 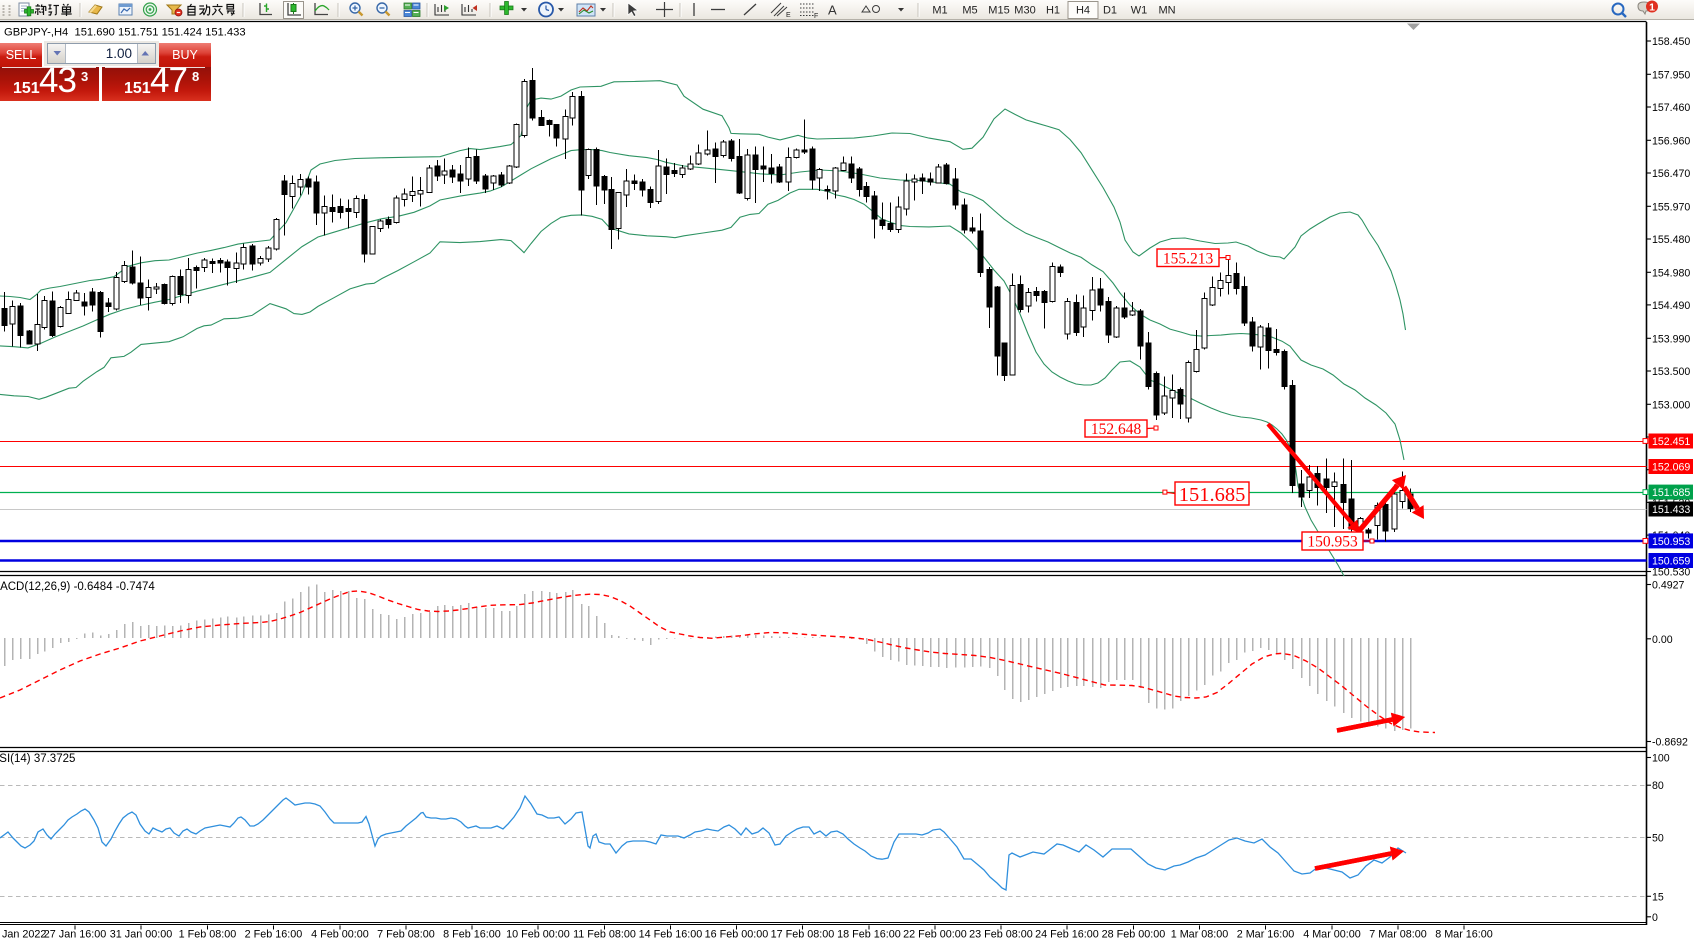 I want to click on svg-text: 150.530, so click(x=1671, y=573).